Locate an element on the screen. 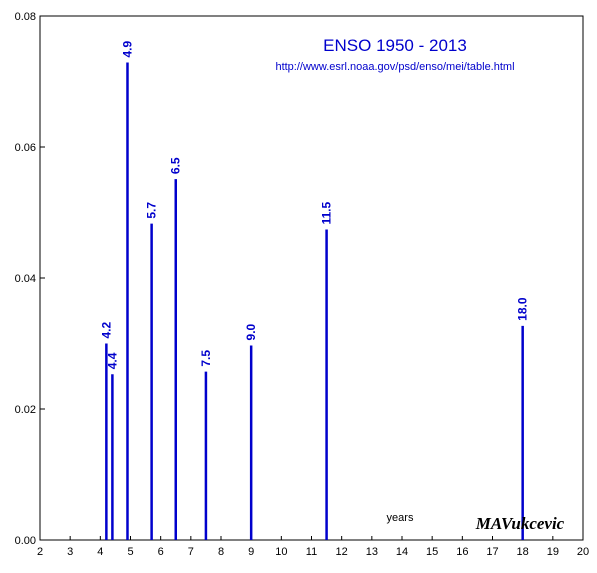 The height and width of the screenshot is (573, 597). x-tick-label: 13 is located at coordinates (372, 552).